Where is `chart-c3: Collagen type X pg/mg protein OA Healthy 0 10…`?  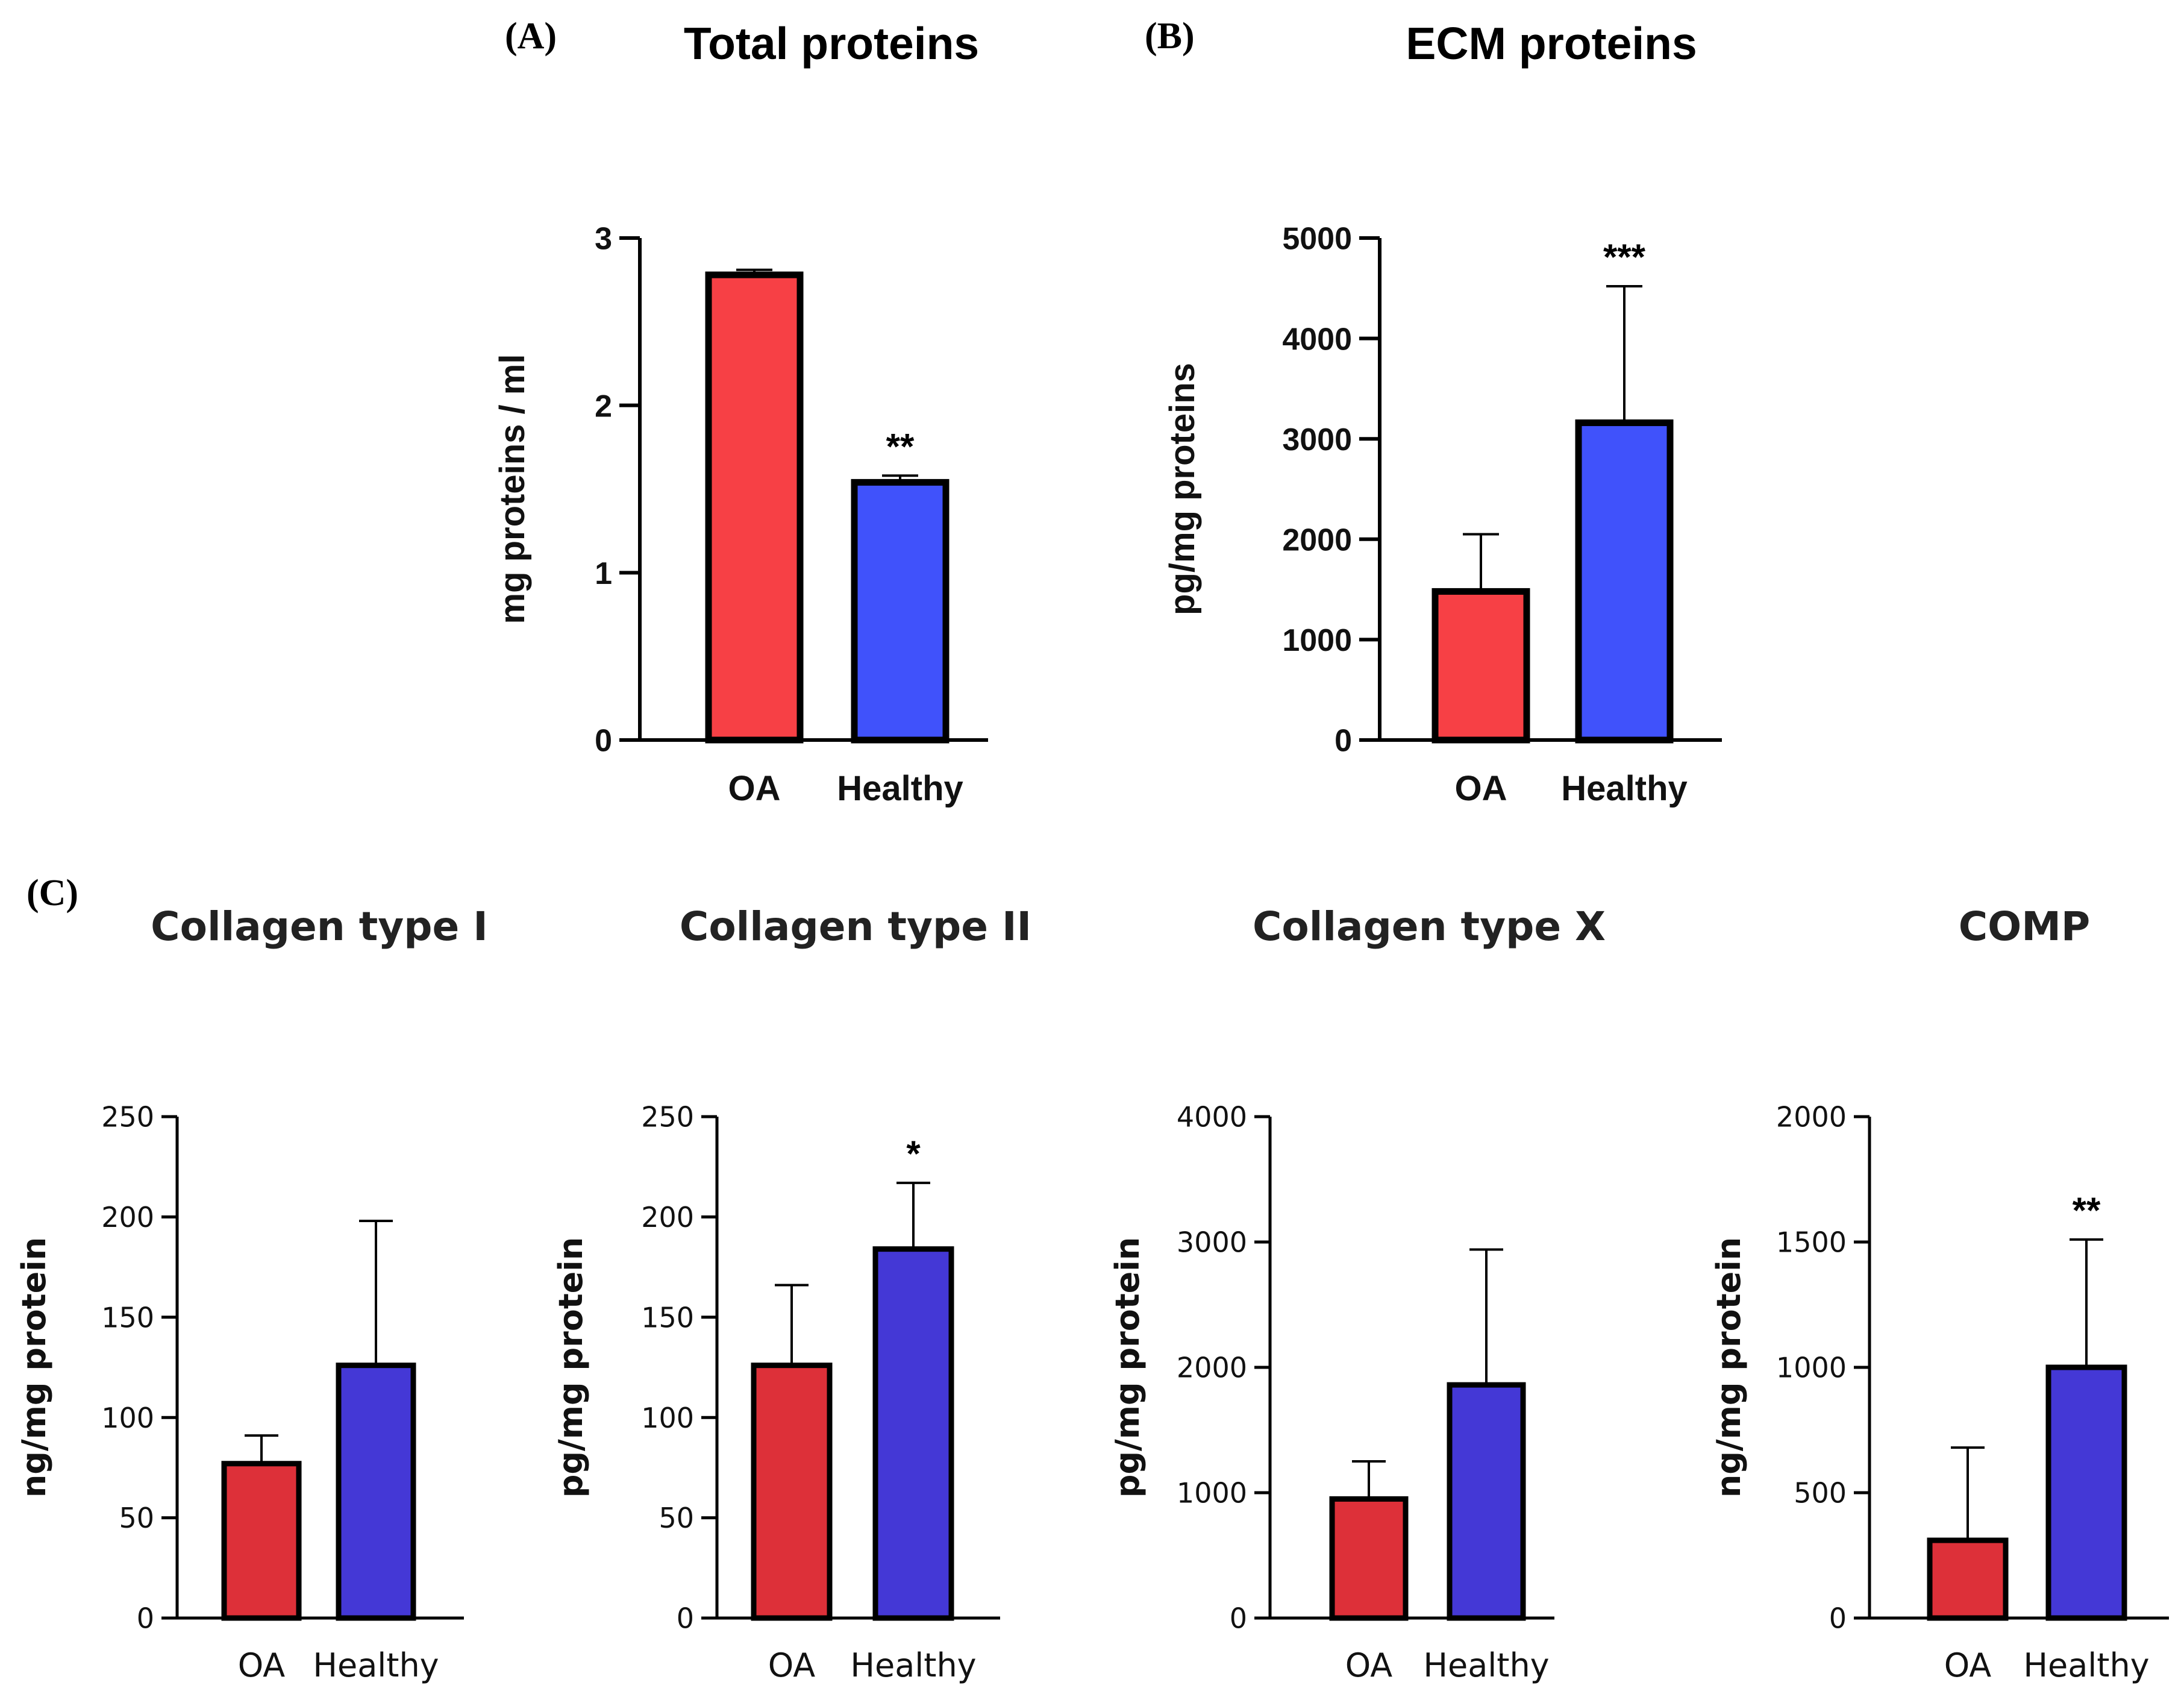 chart-c3: Collagen type X pg/mg protein OA Healthy 0 10… is located at coordinates (1358, 1293).